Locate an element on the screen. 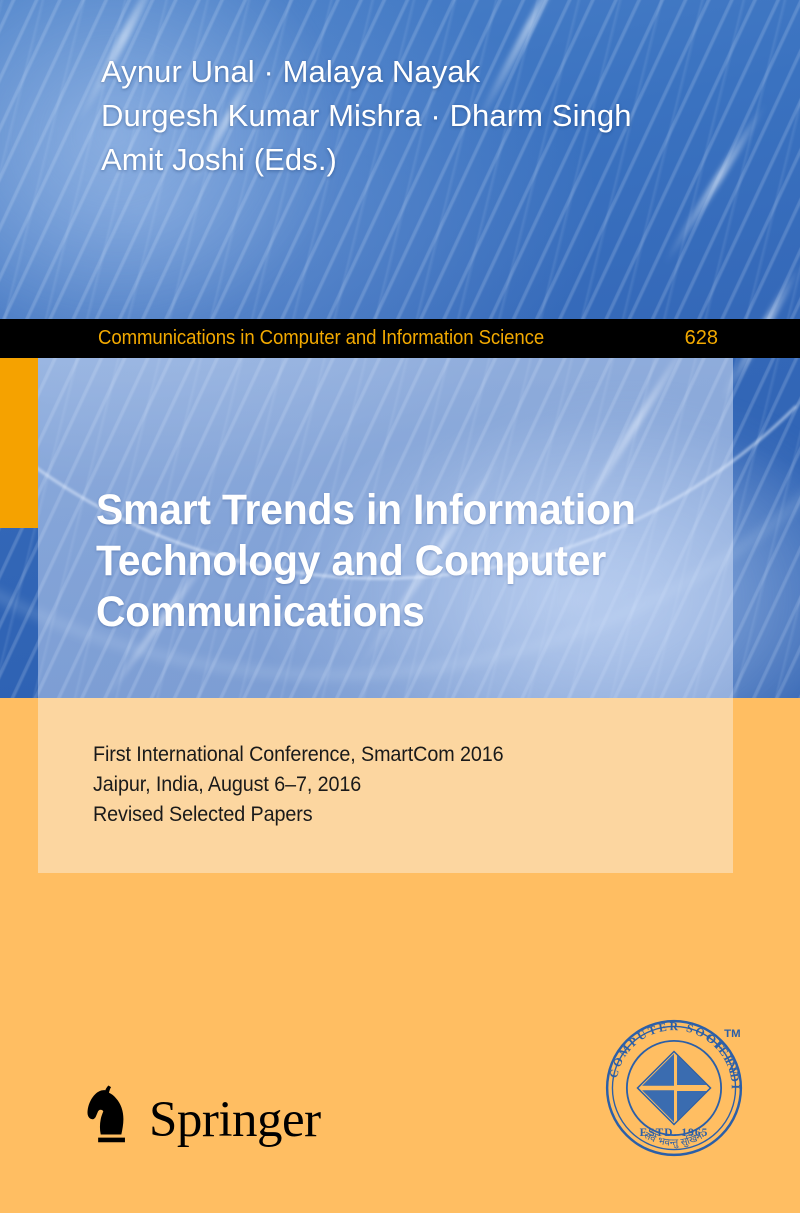 Image resolution: width=800 pixels, height=1213 pixels. csi-inner-ring-outer is located at coordinates (674, 1088).